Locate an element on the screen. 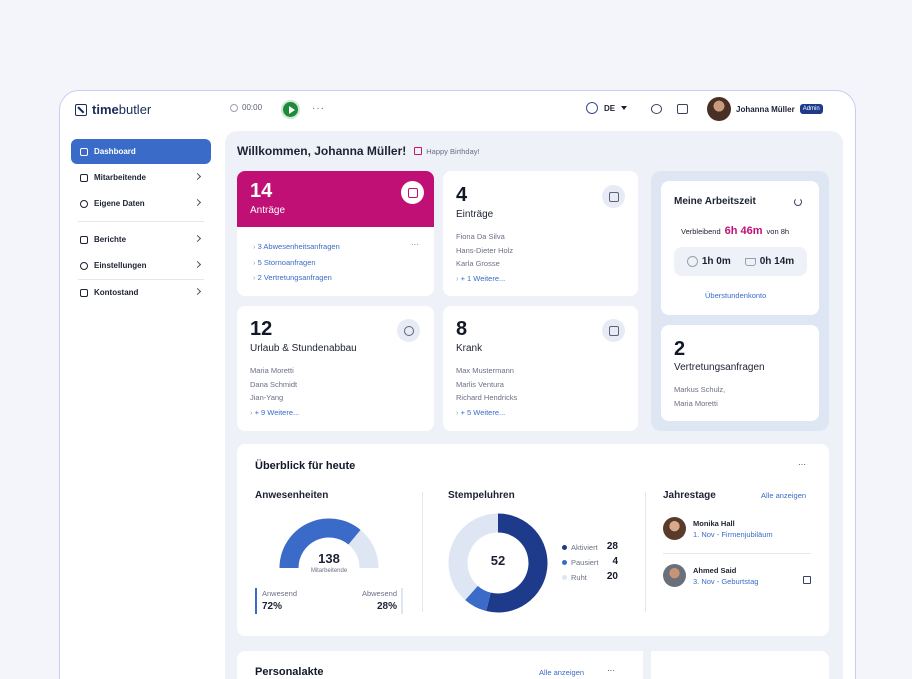 The image size is (912, 679). legend-value: 20 is located at coordinates (612, 576).